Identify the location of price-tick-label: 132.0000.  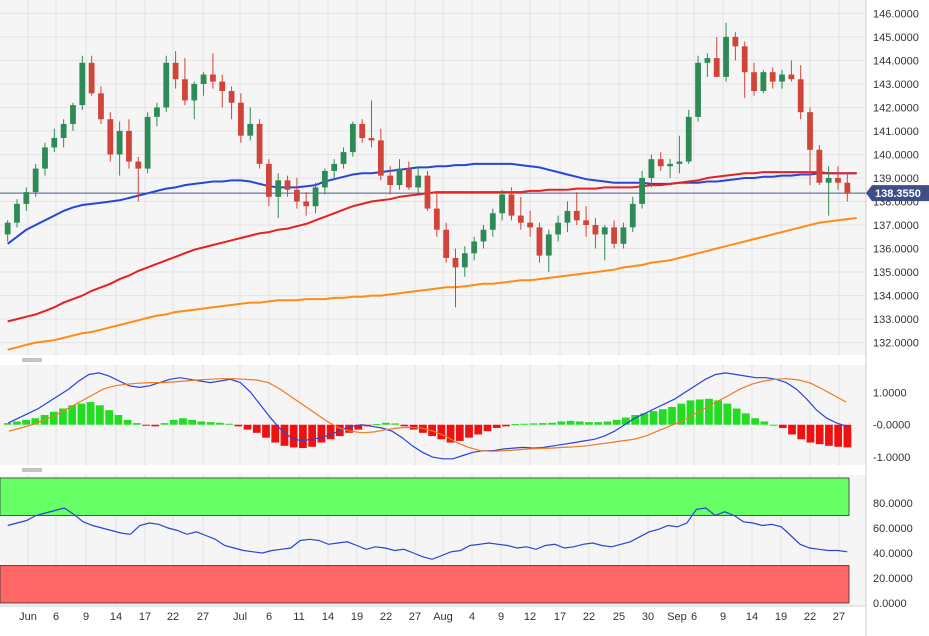
(896, 344).